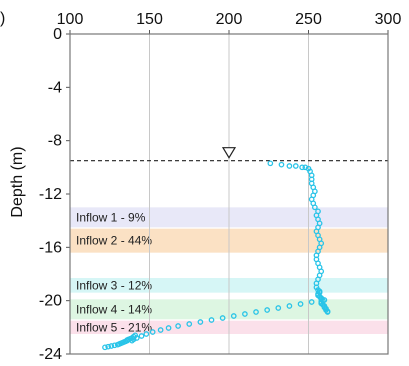 This screenshot has height=366, width=409. What do you see at coordinates (70, 19) in the screenshot?
I see `x-tick-label: 100` at bounding box center [70, 19].